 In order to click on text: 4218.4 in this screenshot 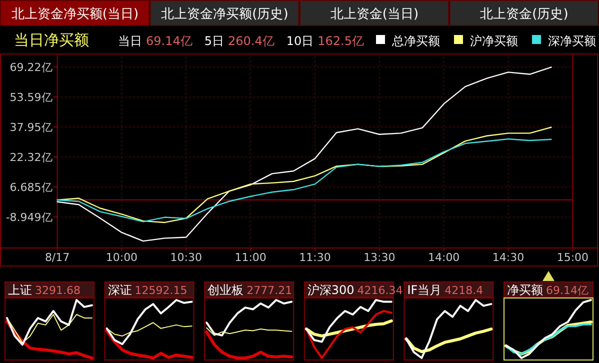, I will do `click(464, 290)`.